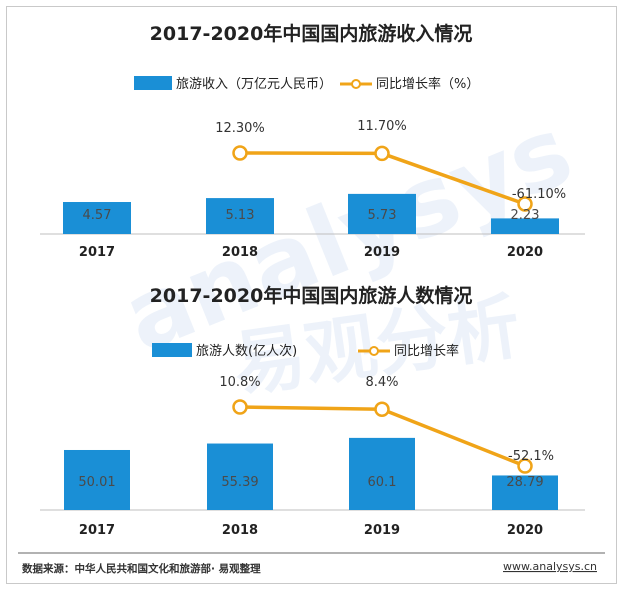 Image resolution: width=623 pixels, height=590 pixels. What do you see at coordinates (550, 566) in the screenshot?
I see `footer-website: www.analysys.cn` at bounding box center [550, 566].